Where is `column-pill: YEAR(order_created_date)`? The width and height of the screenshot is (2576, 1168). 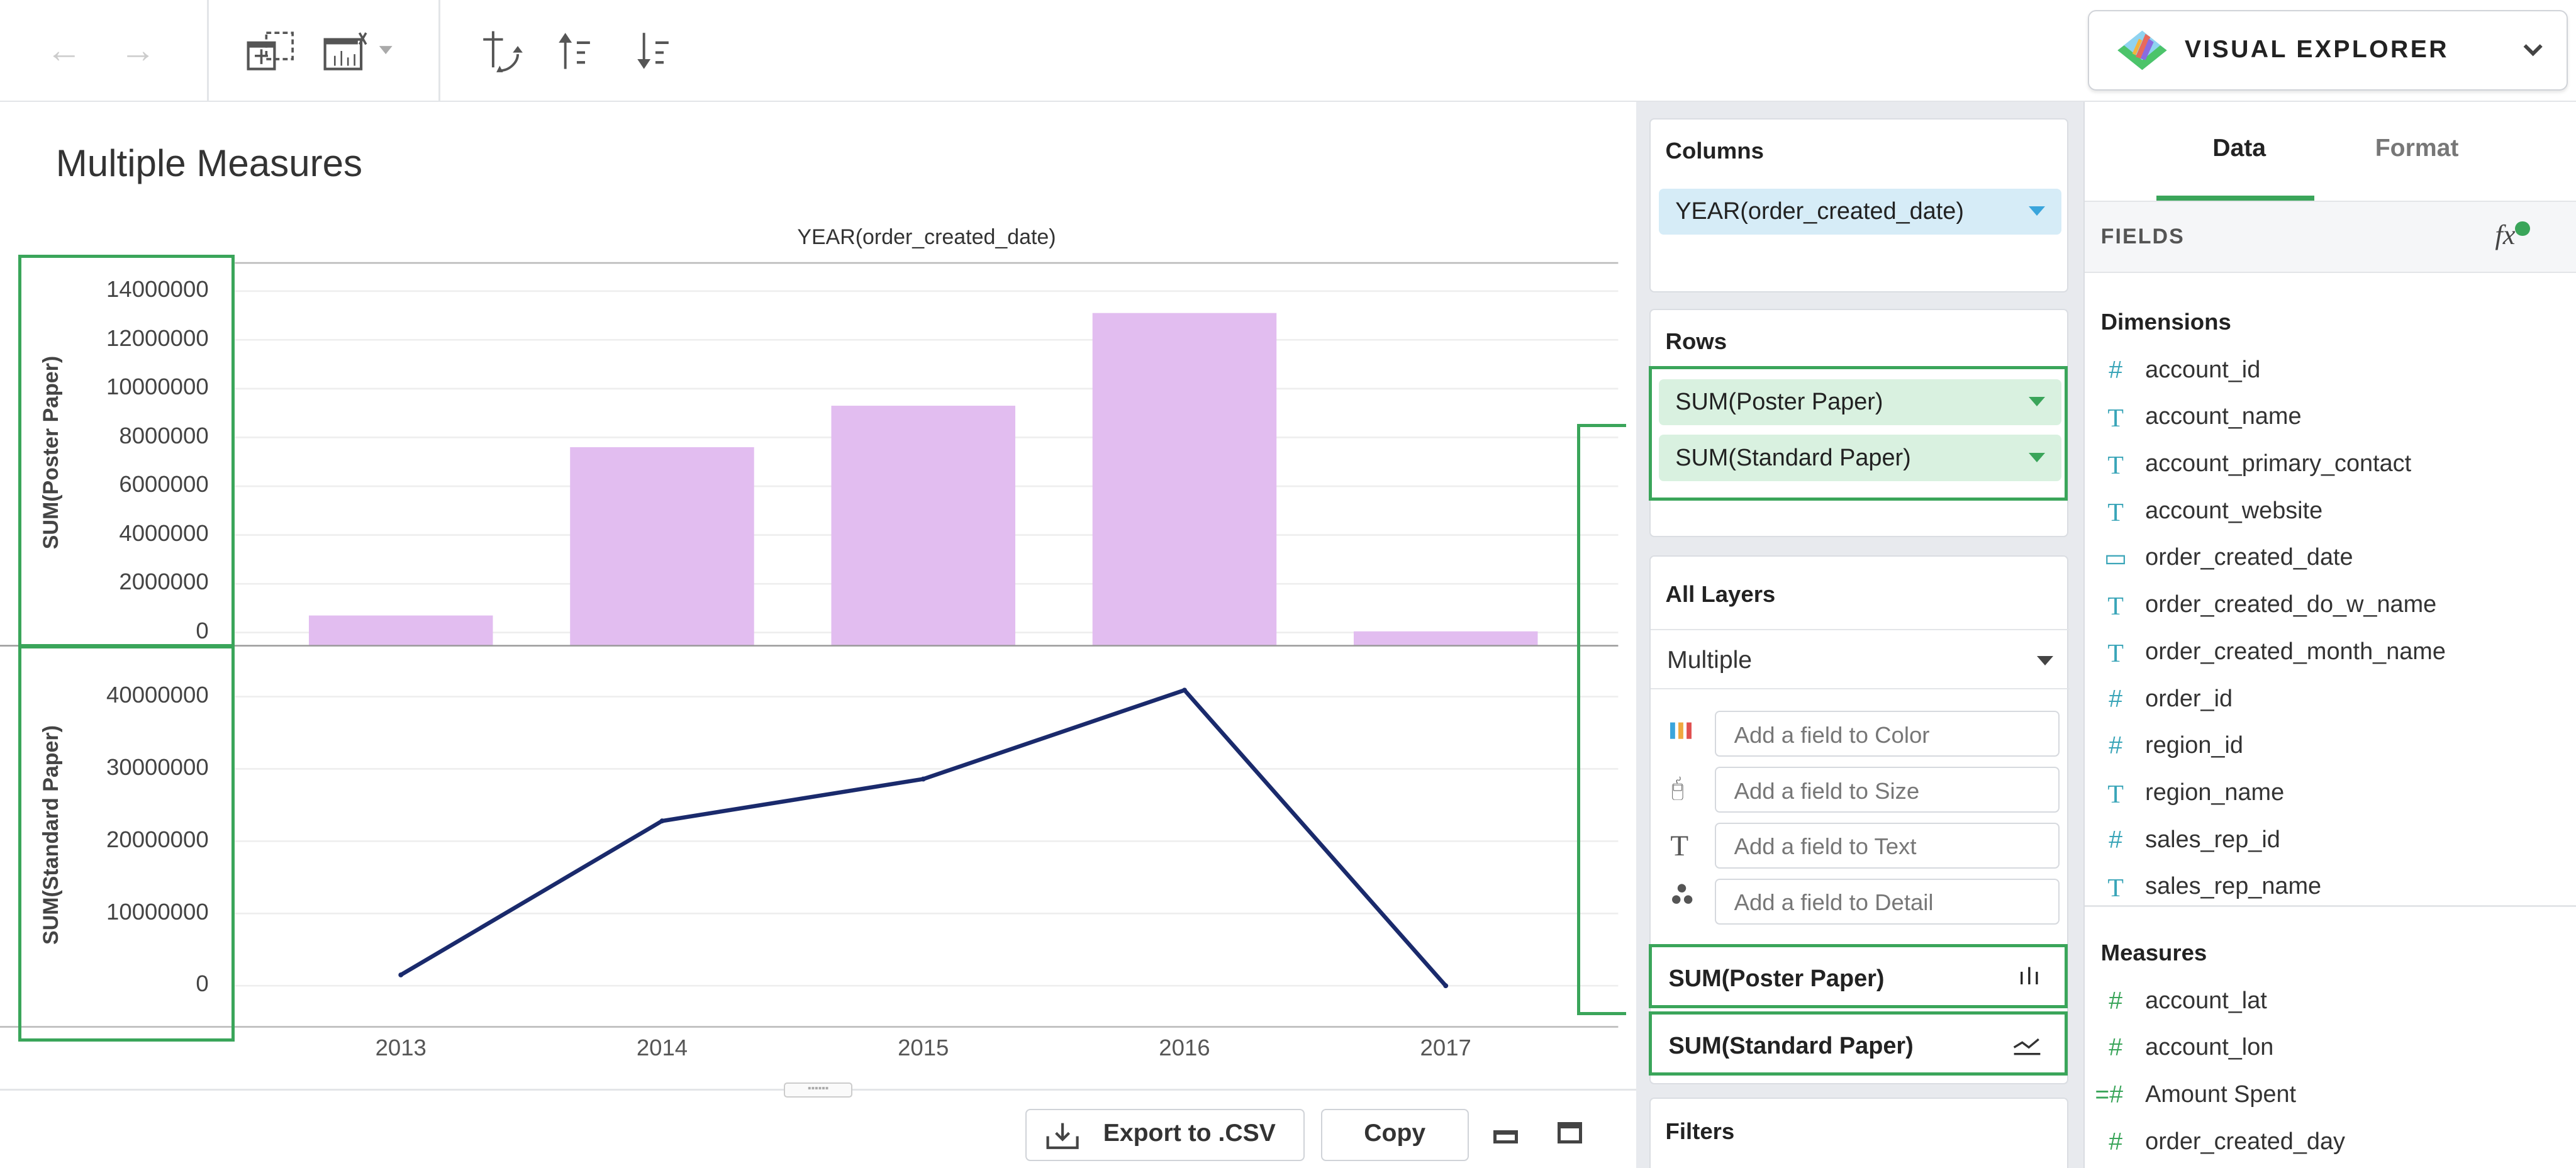
column-pill: YEAR(order_created_date) is located at coordinates (1860, 211).